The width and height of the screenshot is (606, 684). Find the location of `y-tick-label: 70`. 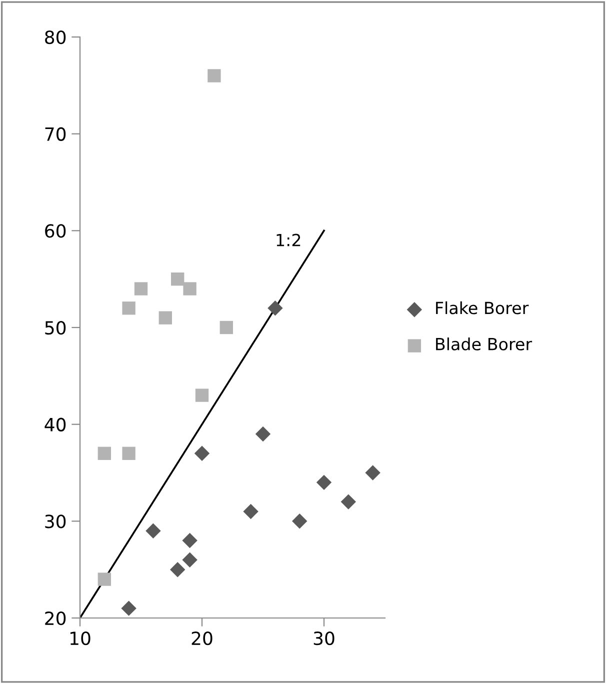

y-tick-label: 70 is located at coordinates (55, 134).